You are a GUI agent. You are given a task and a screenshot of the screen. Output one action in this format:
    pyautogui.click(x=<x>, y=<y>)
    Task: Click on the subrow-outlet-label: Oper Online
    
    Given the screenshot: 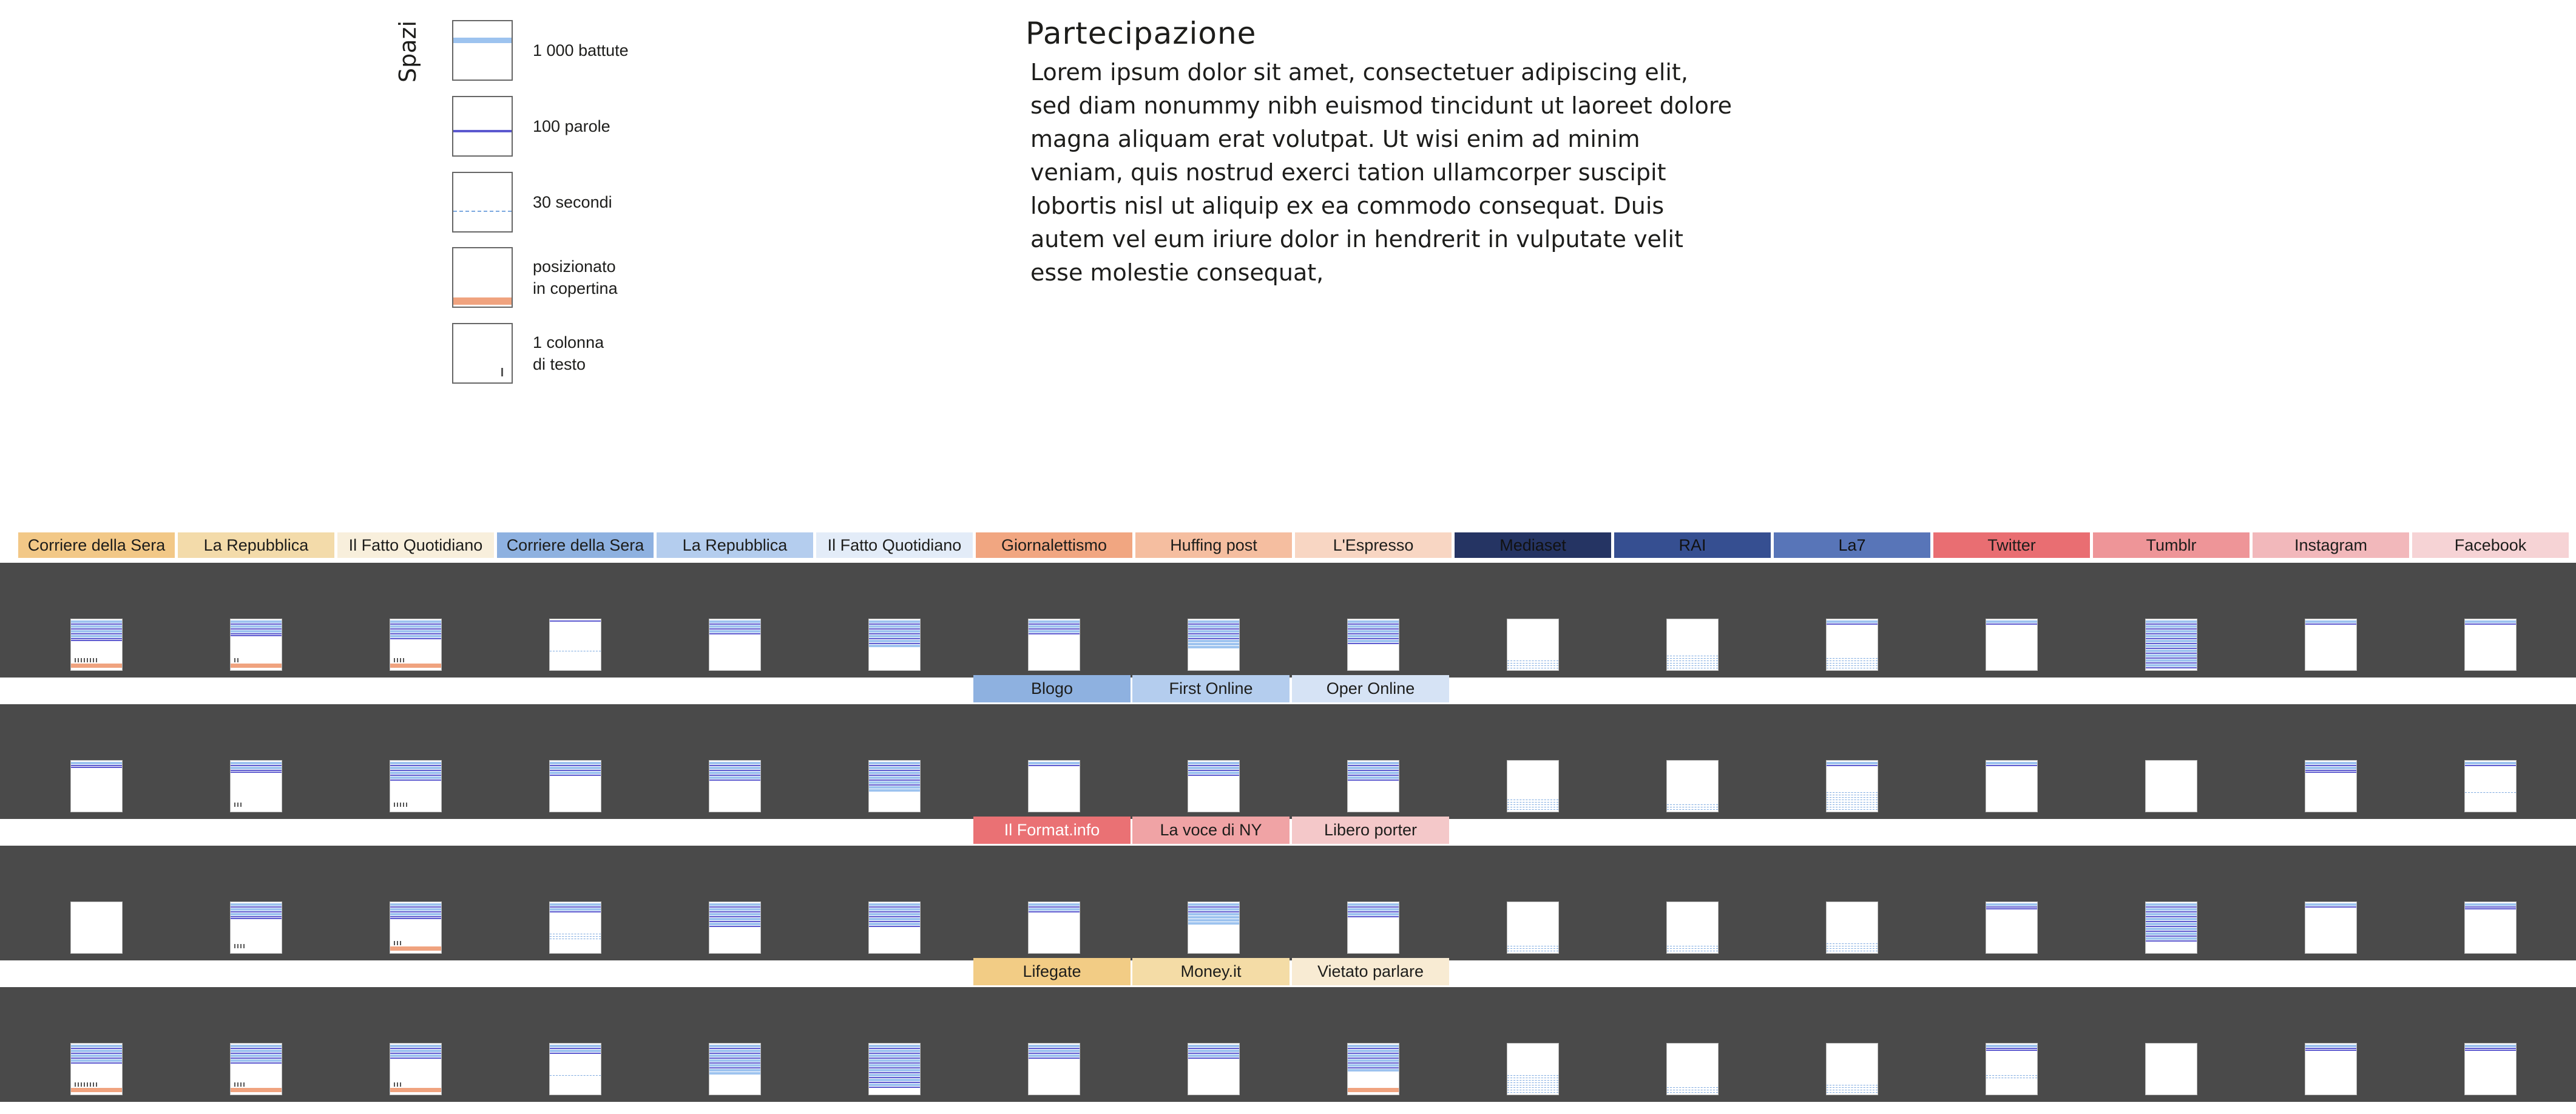 What is the action you would take?
    pyautogui.click(x=1370, y=688)
    